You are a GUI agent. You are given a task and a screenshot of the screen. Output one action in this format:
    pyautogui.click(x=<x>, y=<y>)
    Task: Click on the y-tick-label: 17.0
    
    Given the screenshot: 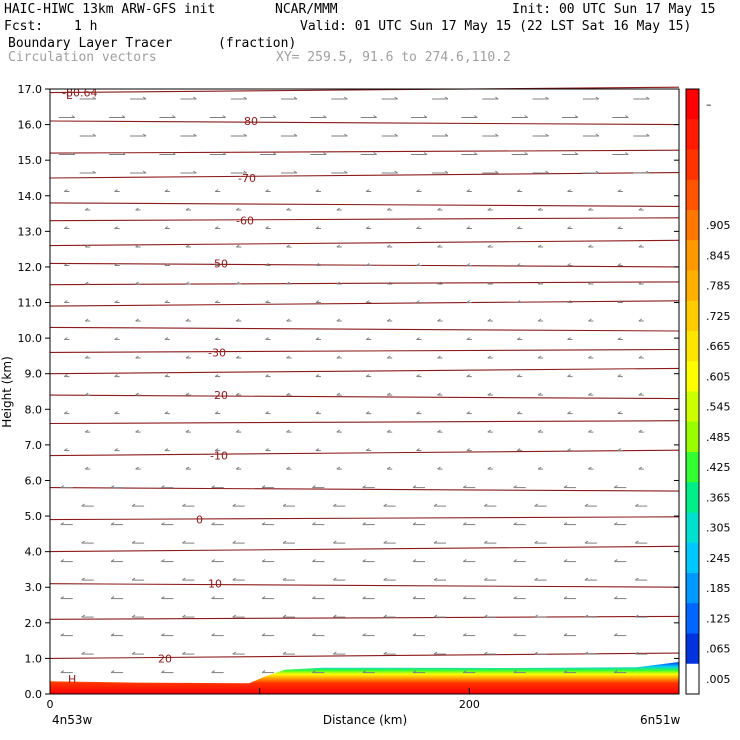 What is the action you would take?
    pyautogui.click(x=30, y=89)
    